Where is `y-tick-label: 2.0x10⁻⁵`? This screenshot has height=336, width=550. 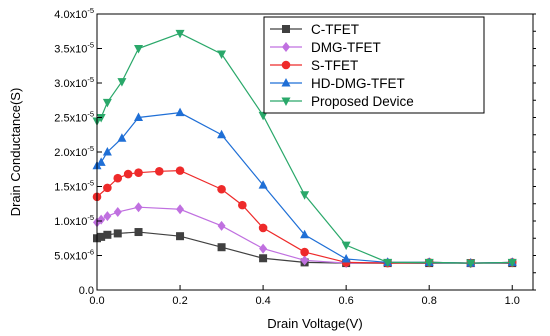 y-tick-label: 2.0x10⁻⁵ is located at coordinates (74, 151).